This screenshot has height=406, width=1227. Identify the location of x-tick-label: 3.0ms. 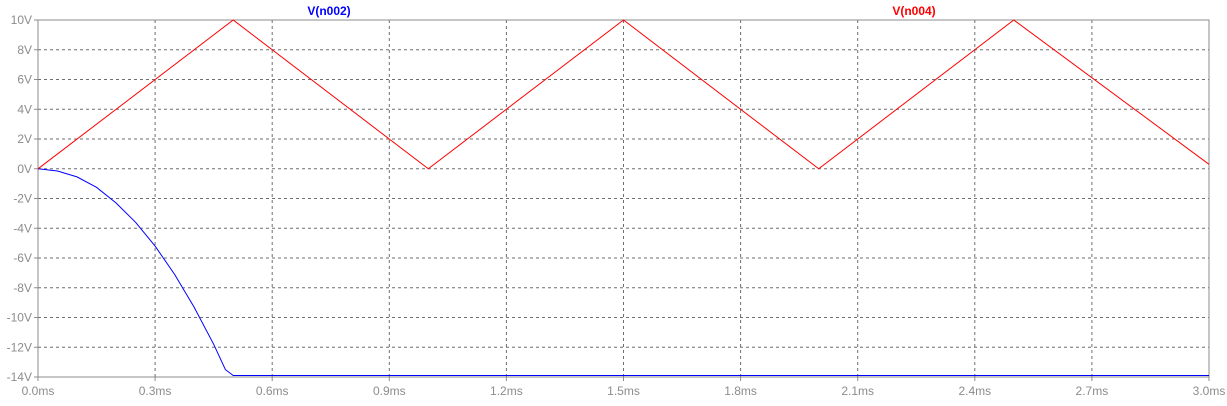
(1209, 391).